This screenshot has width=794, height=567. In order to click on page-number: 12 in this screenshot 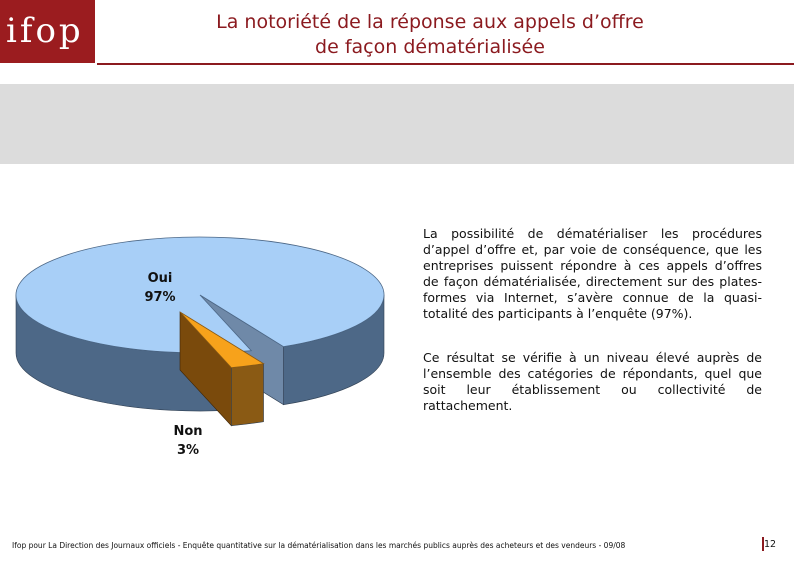, I will do `click(770, 544)`.